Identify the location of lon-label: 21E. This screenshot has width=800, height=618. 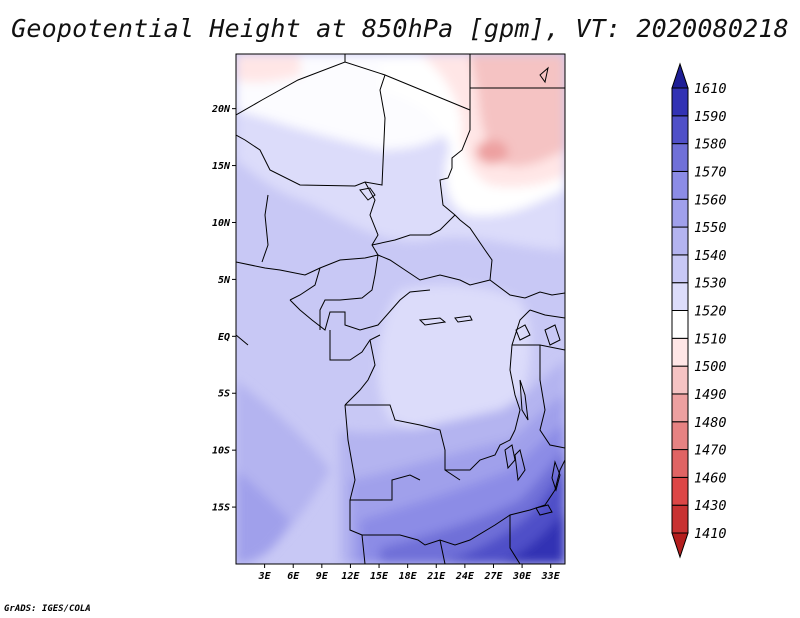
(436, 576).